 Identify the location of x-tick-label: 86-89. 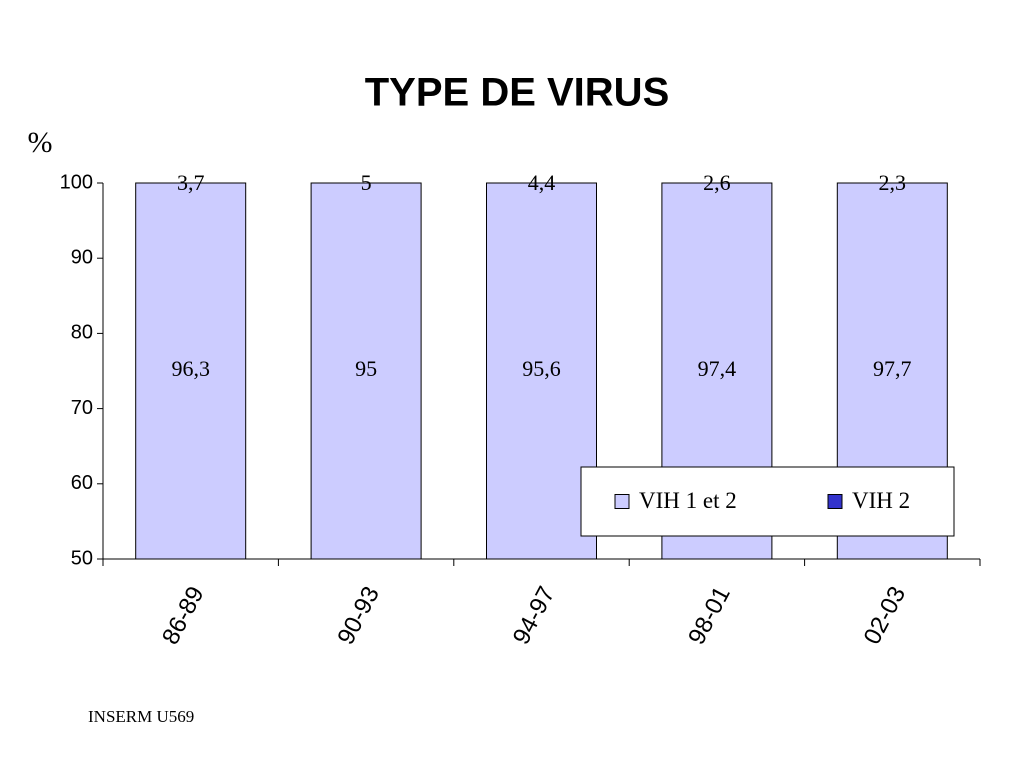
(183, 615).